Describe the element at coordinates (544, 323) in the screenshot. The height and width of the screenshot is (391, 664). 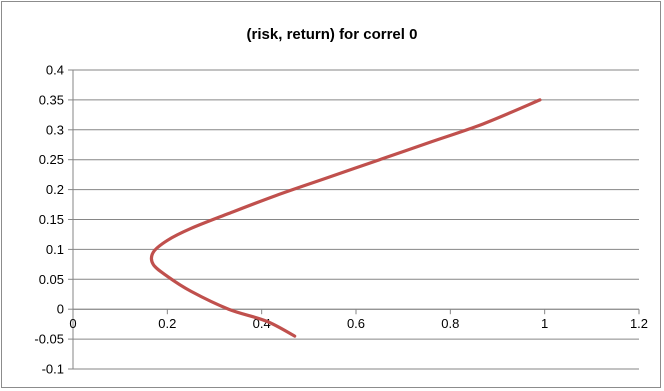
I see `x-tick-label-5: 1` at that location.